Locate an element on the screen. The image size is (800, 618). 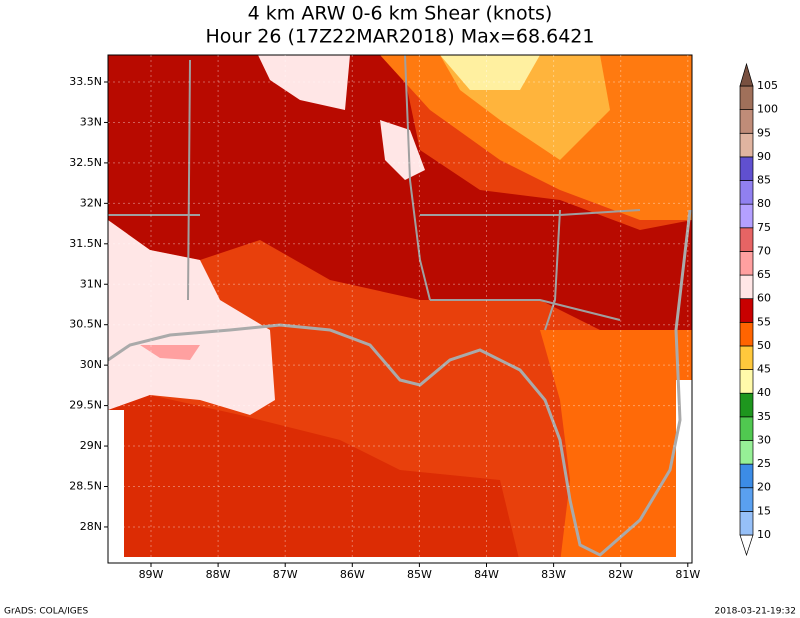
legend-label: 90 is located at coordinates (764, 156).